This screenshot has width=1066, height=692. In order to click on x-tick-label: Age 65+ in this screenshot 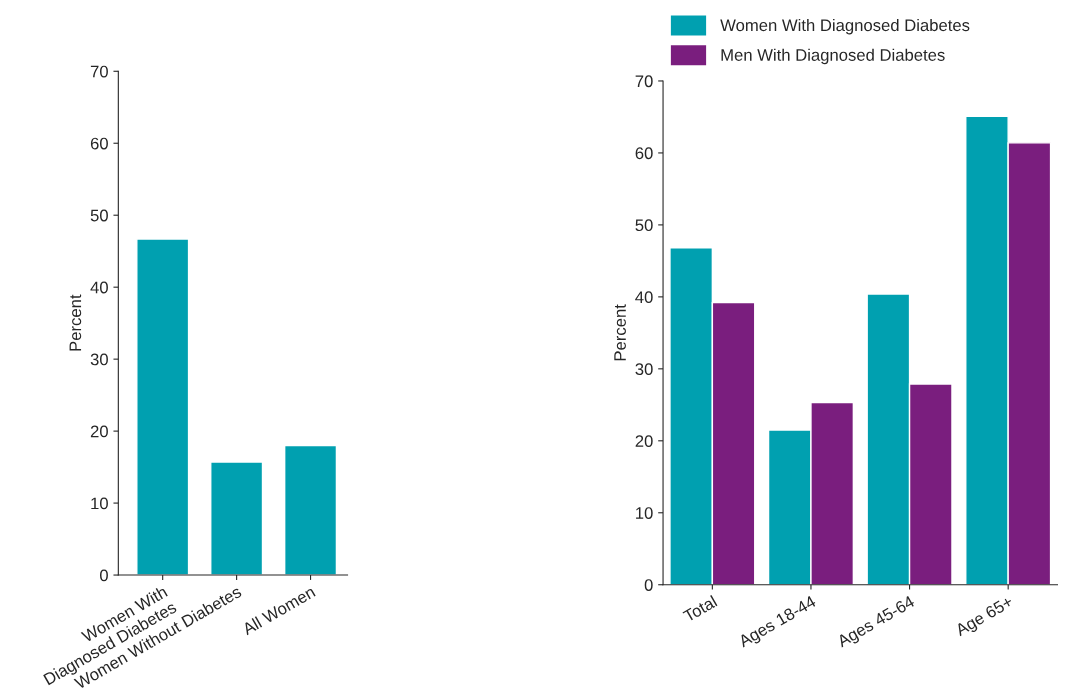, I will do `click(985, 617)`.